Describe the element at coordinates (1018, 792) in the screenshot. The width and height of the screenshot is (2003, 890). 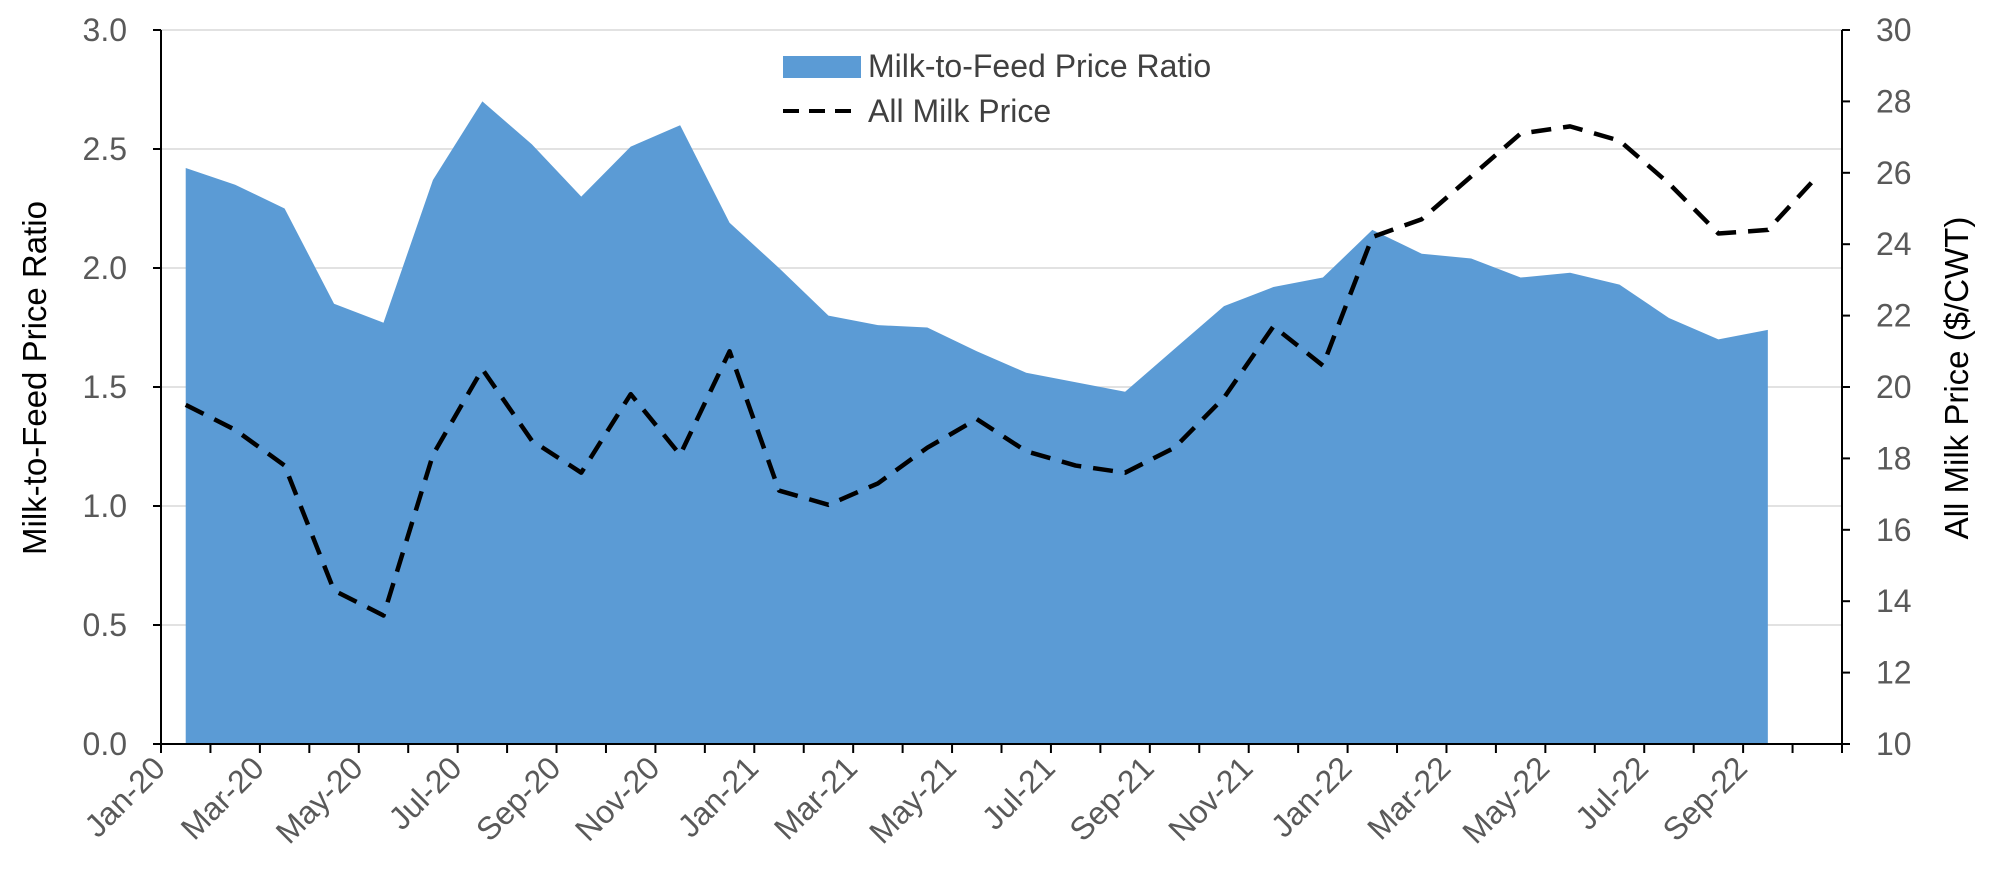
I see `x-tick-label: Jul-21` at that location.